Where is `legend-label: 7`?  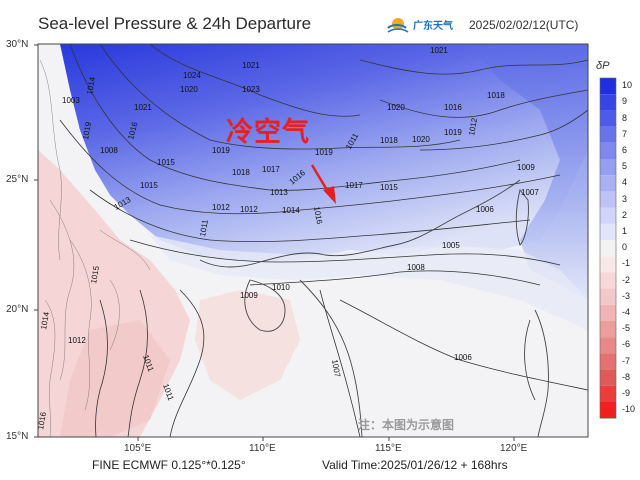
legend-label: 7 is located at coordinates (625, 133).